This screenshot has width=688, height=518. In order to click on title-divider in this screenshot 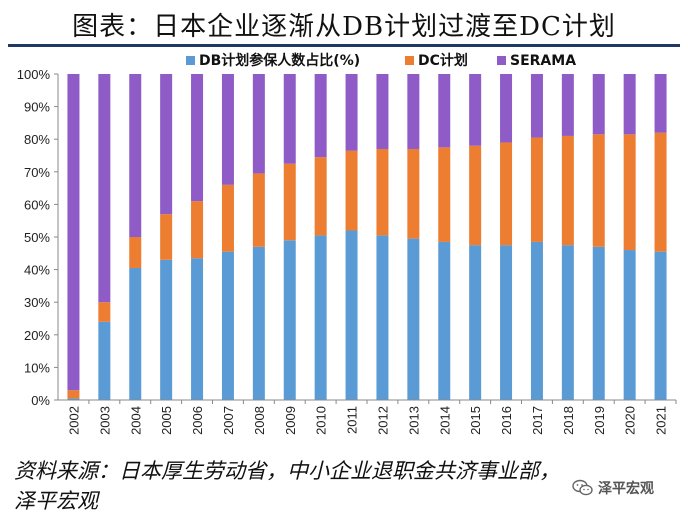, I will do `click(344, 45)`.